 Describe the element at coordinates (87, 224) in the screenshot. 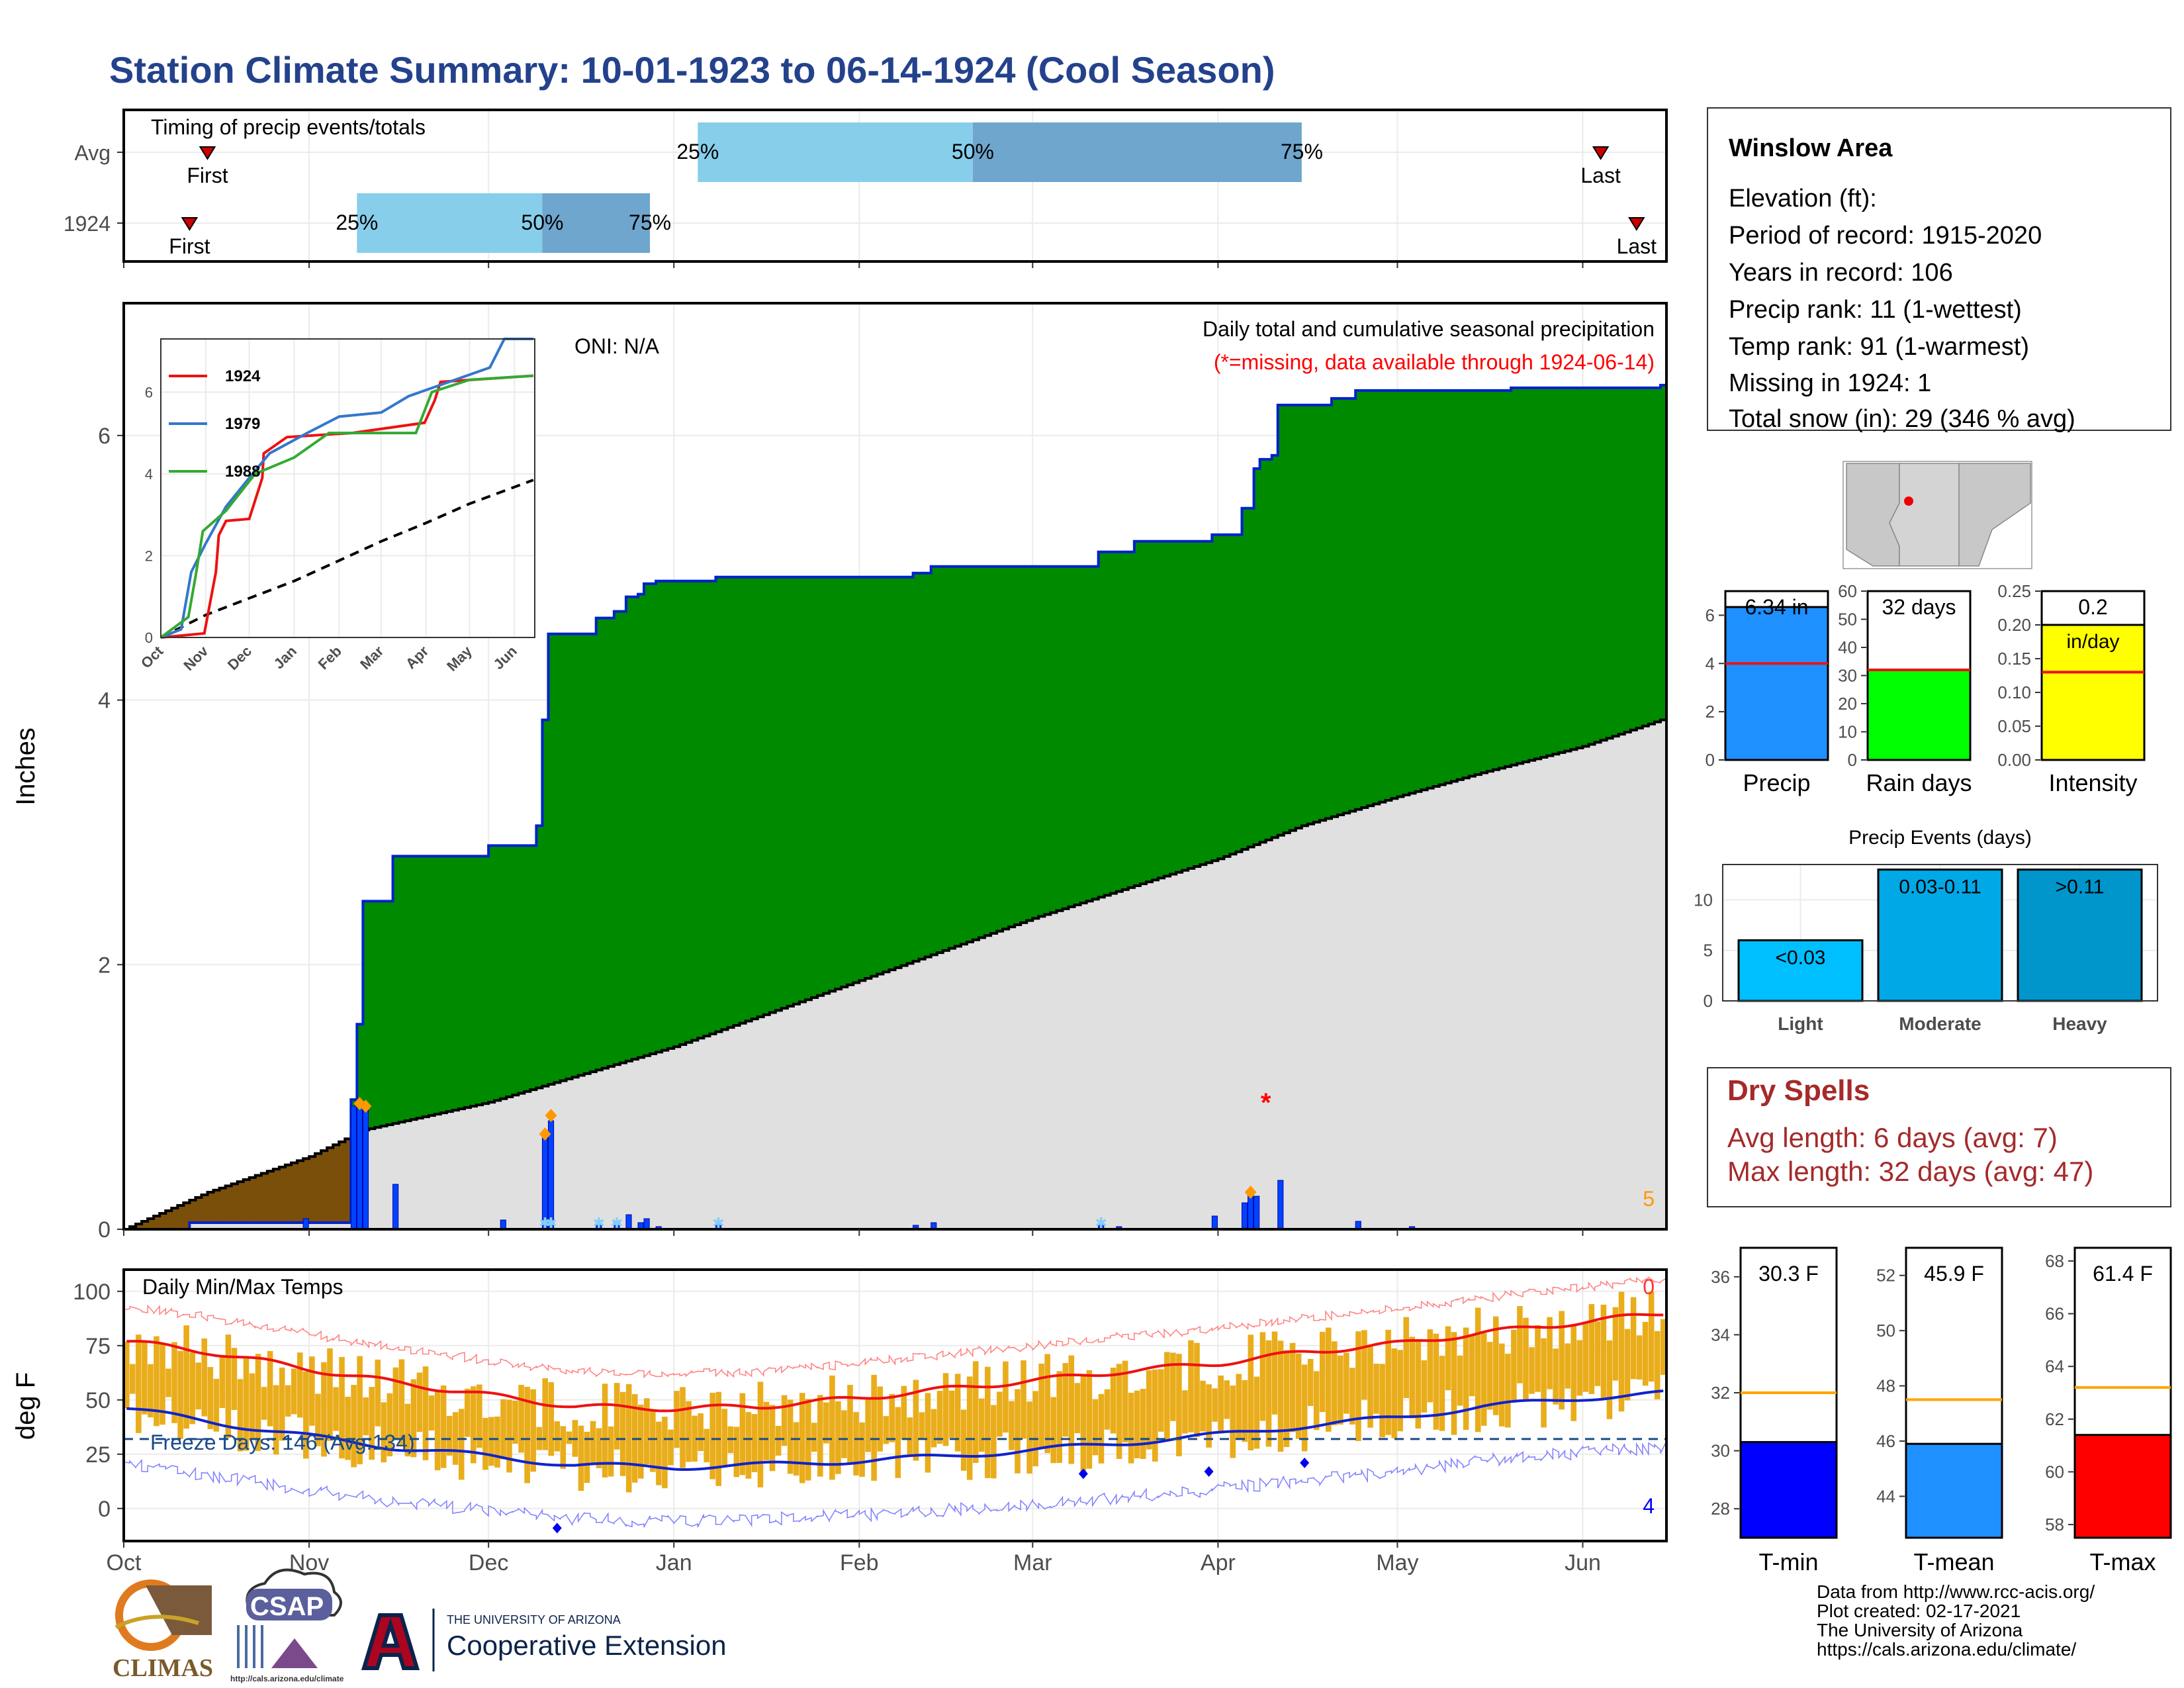

I see `timing-row-label: 1924` at that location.